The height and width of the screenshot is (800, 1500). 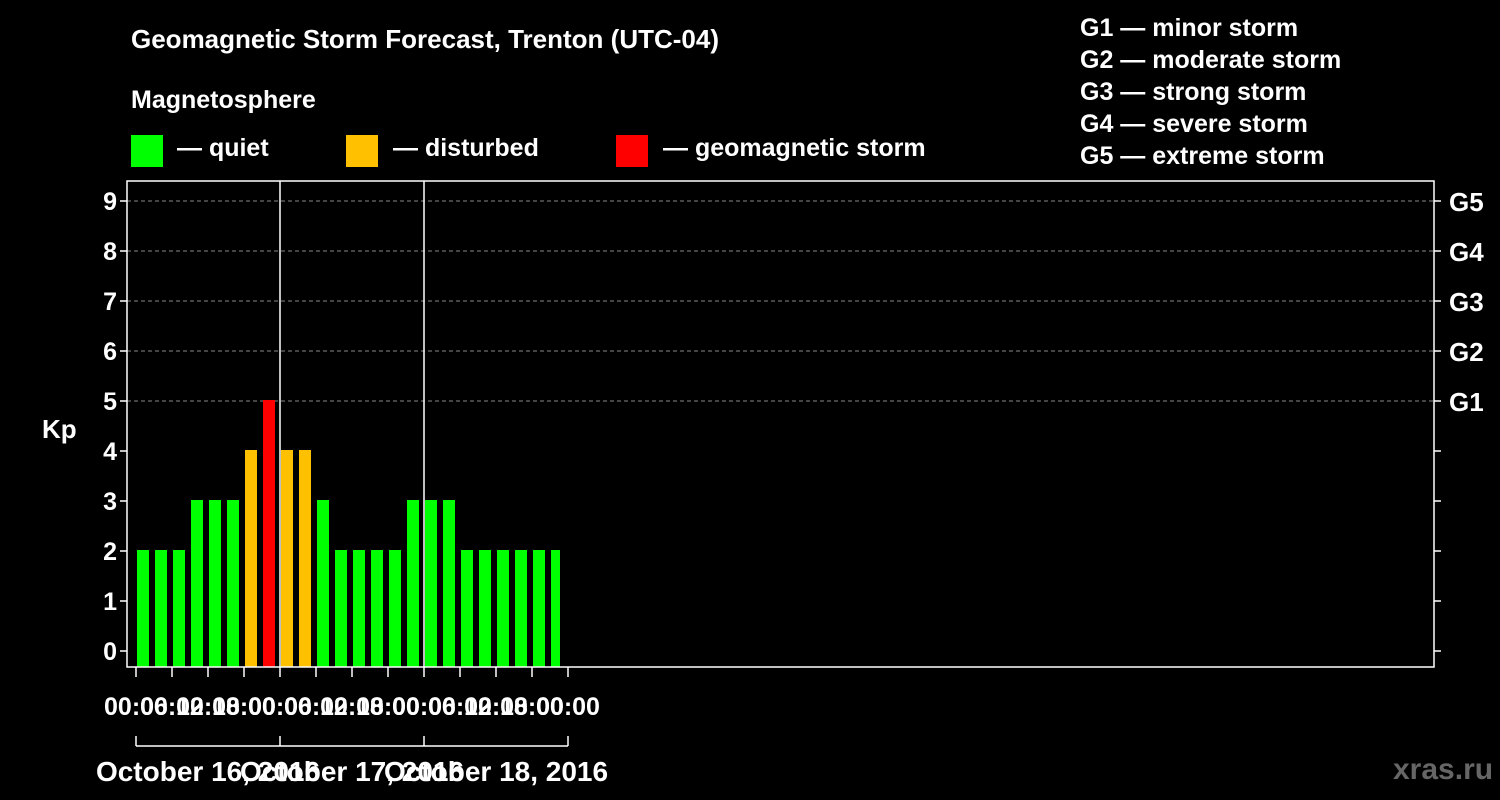 What do you see at coordinates (244, 707) in the screenshot?
I see `x-tick-label-3: 18:00` at bounding box center [244, 707].